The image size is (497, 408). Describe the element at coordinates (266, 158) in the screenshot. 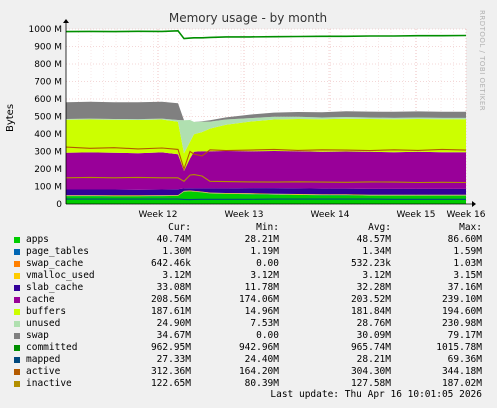

I see `line-active` at that location.